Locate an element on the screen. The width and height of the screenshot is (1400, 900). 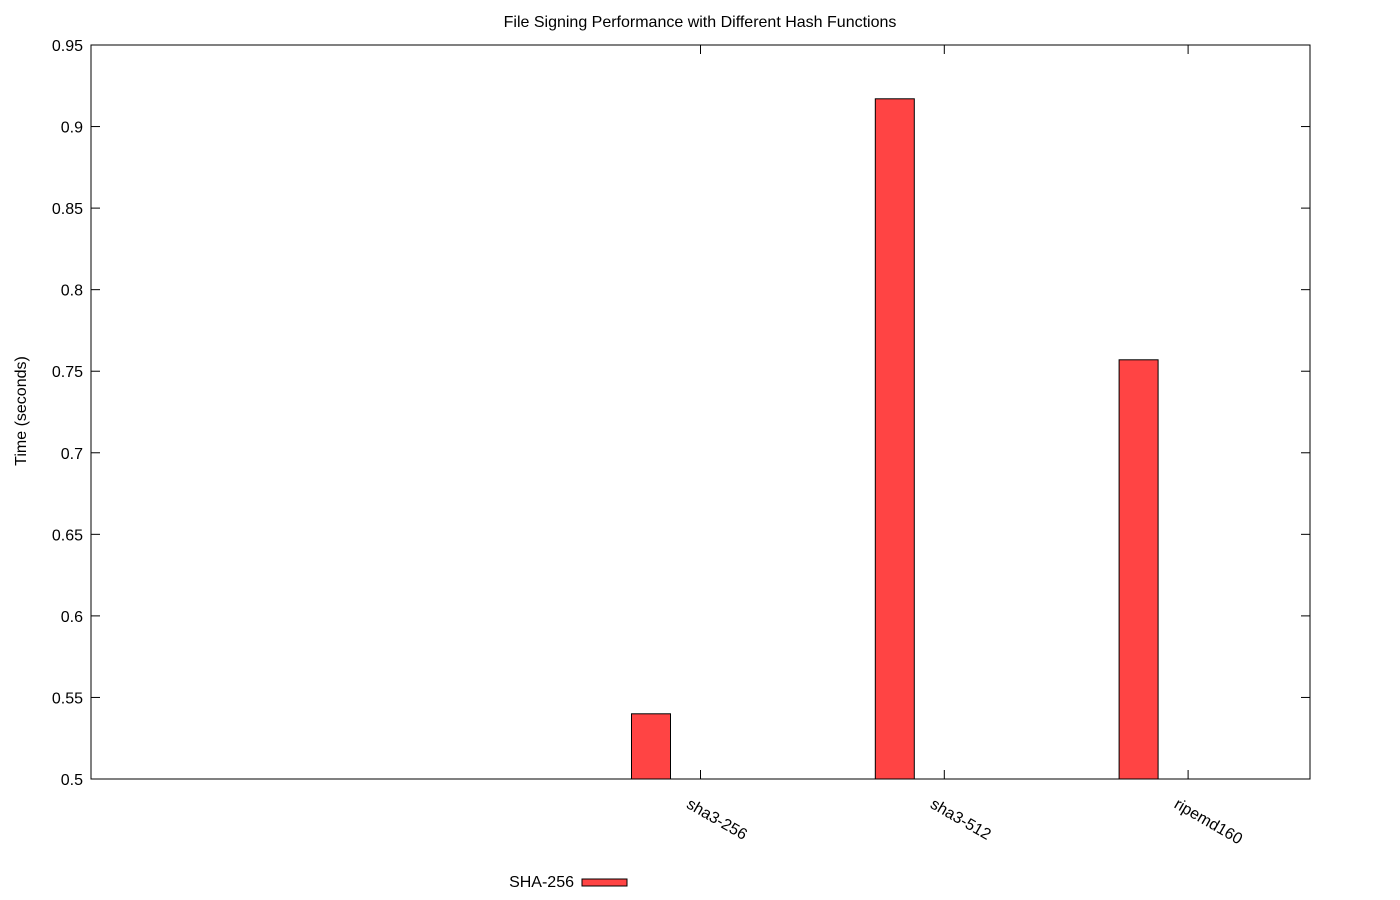
y-tick-label: 0.7 is located at coordinates (72, 454).